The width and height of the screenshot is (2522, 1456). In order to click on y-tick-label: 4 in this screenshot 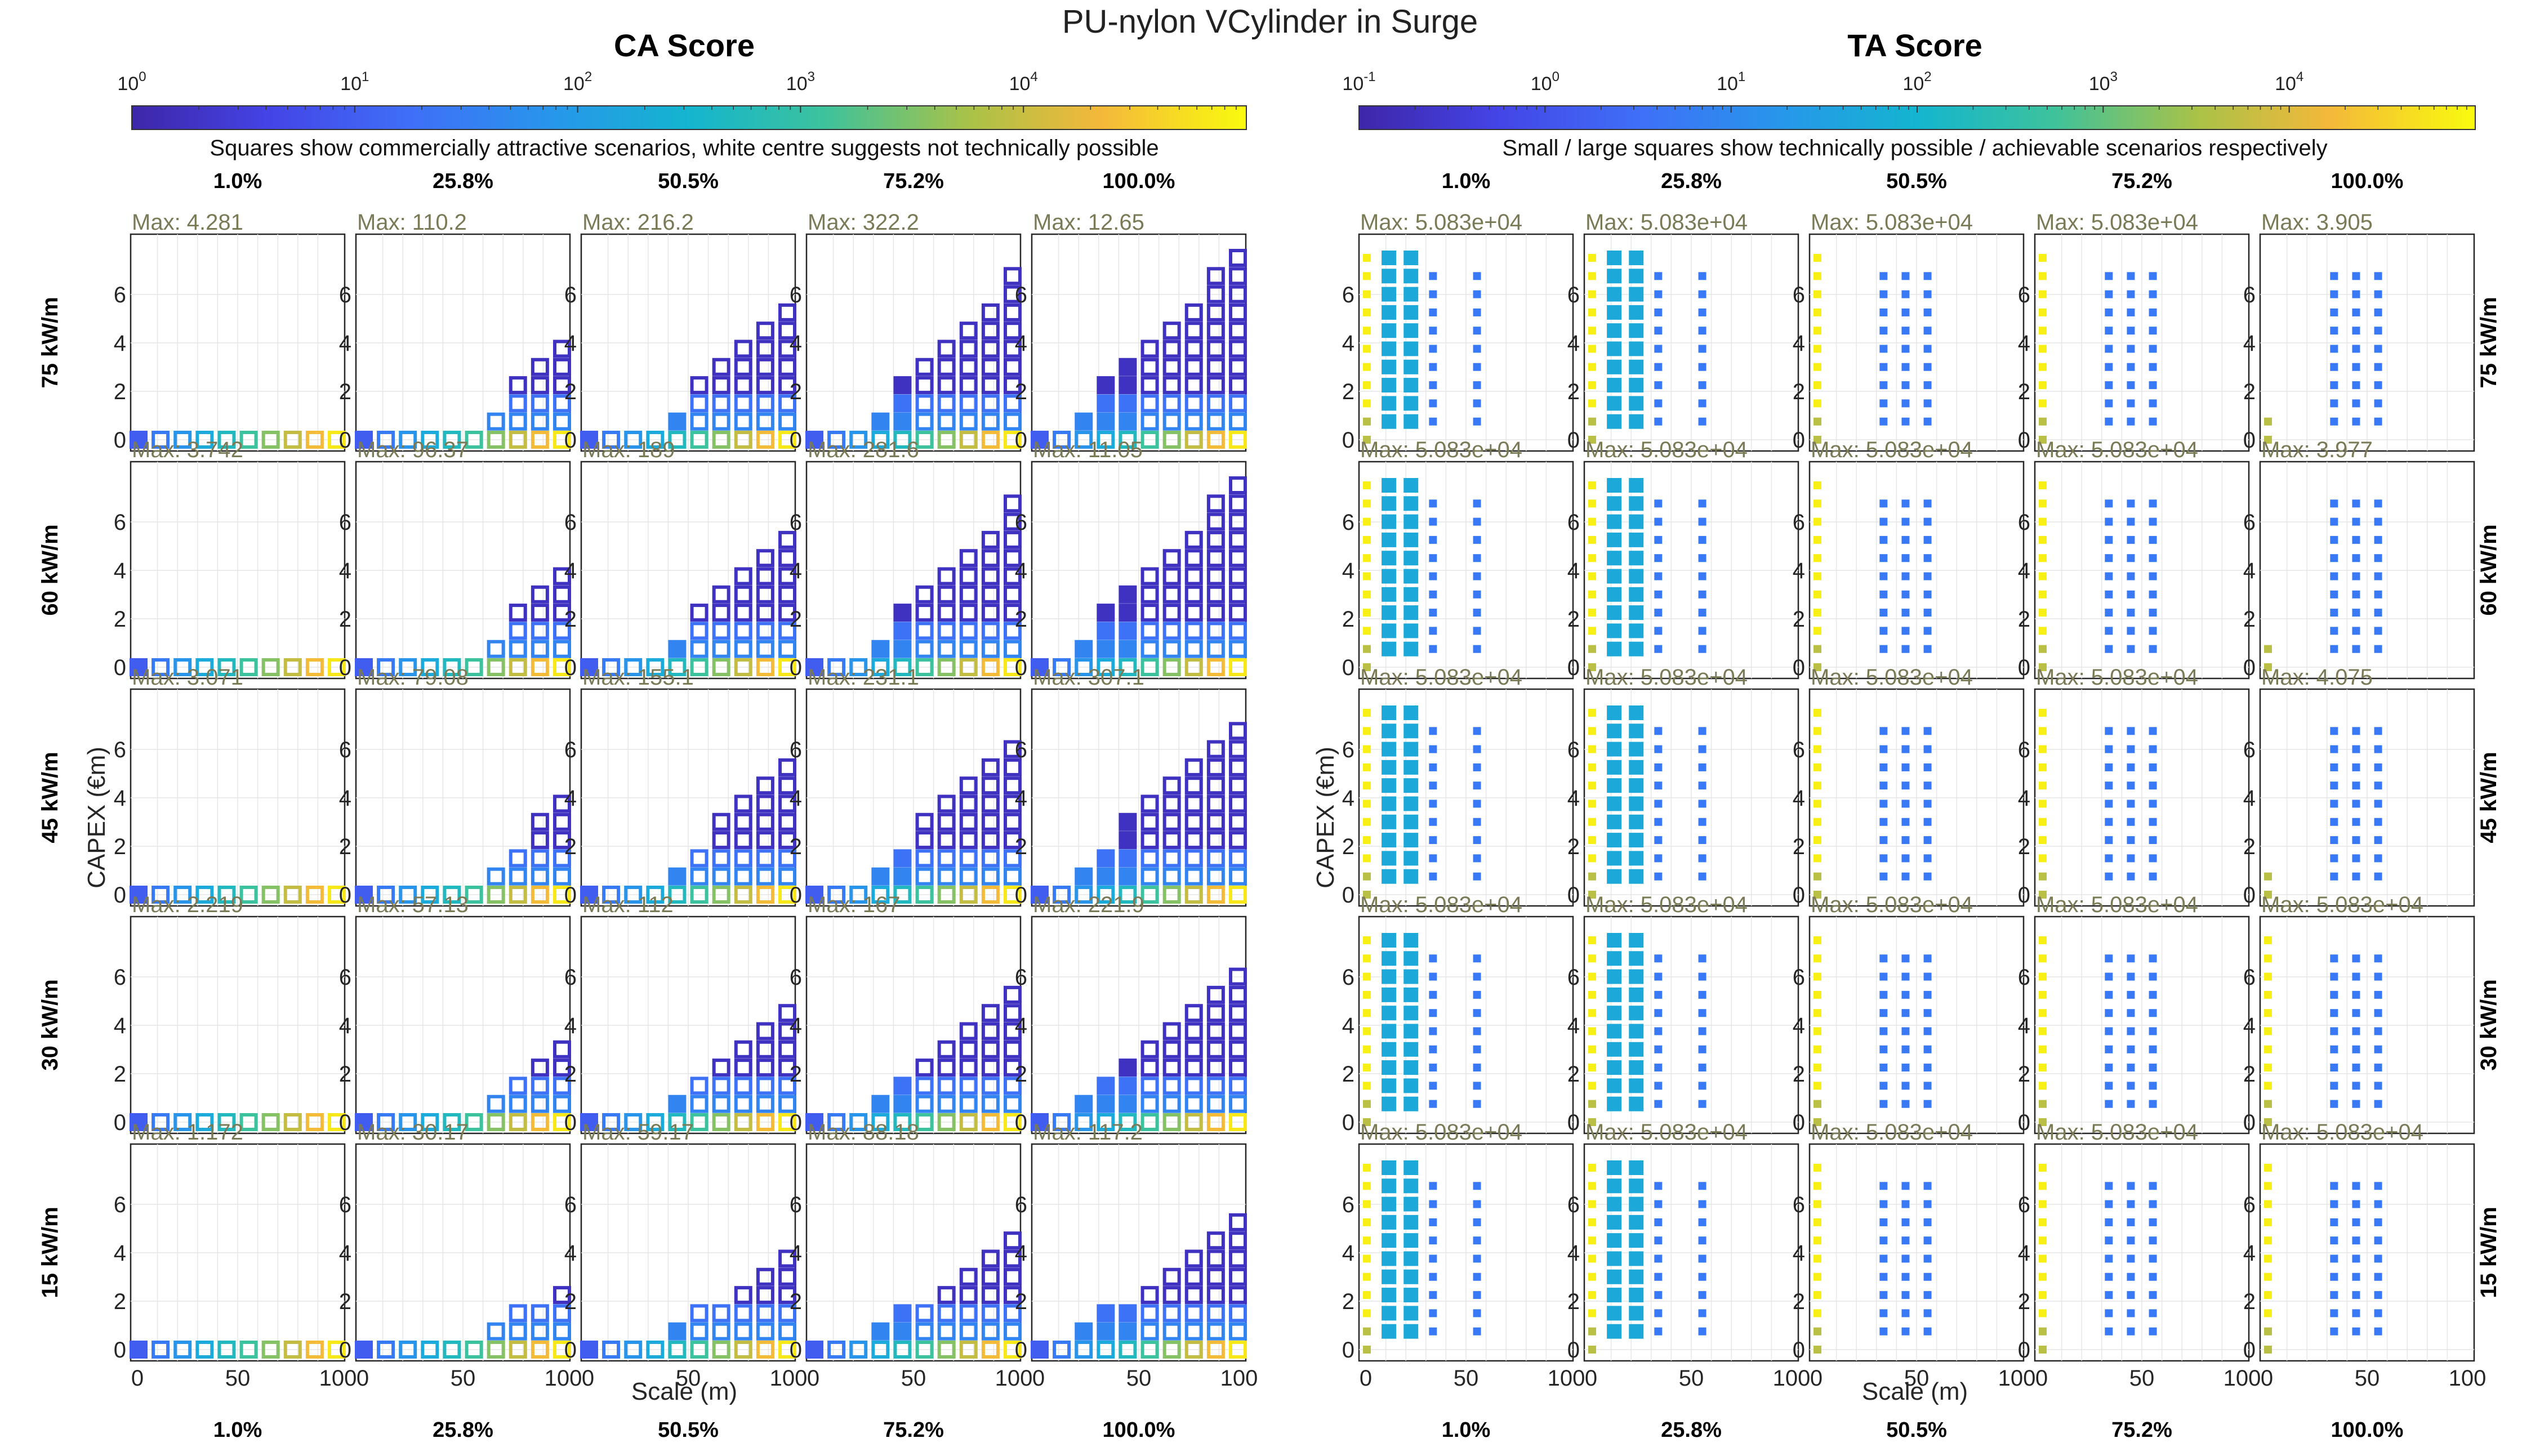, I will do `click(570, 1253)`.